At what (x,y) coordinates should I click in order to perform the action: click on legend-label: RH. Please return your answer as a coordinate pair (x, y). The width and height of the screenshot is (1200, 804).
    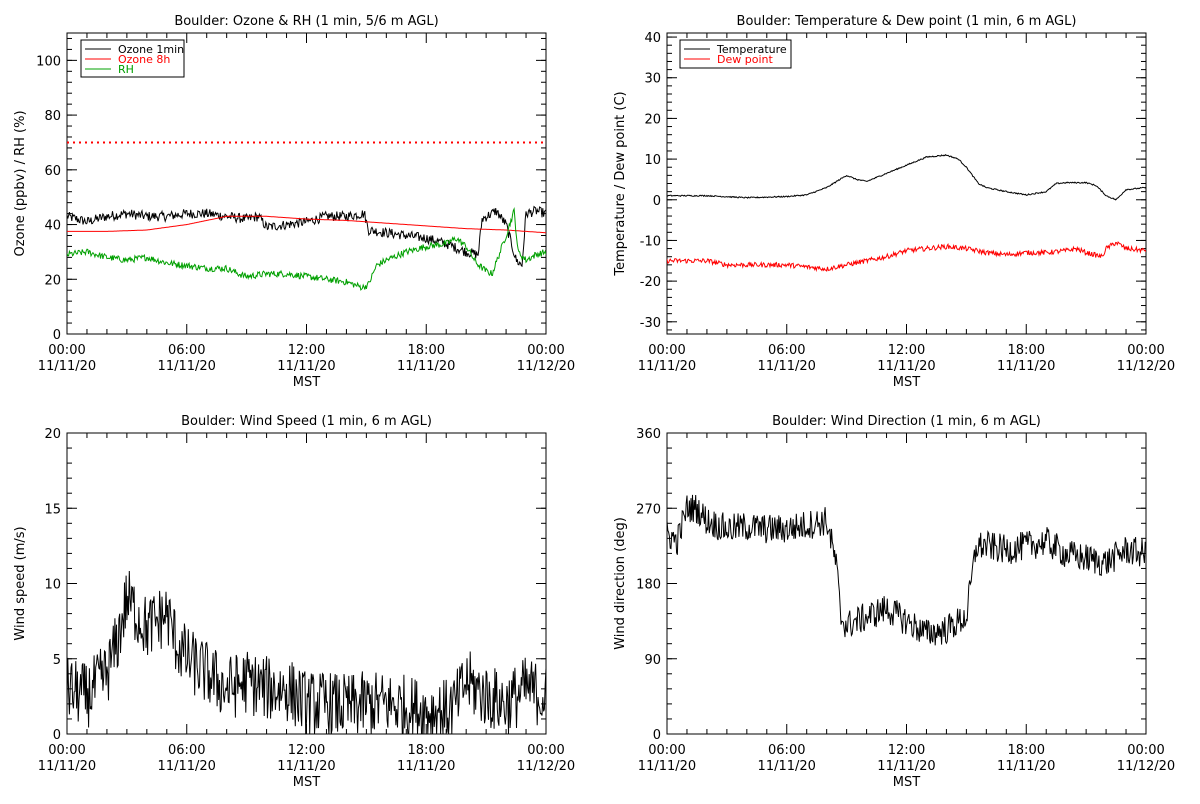
    Looking at the image, I should click on (126, 69).